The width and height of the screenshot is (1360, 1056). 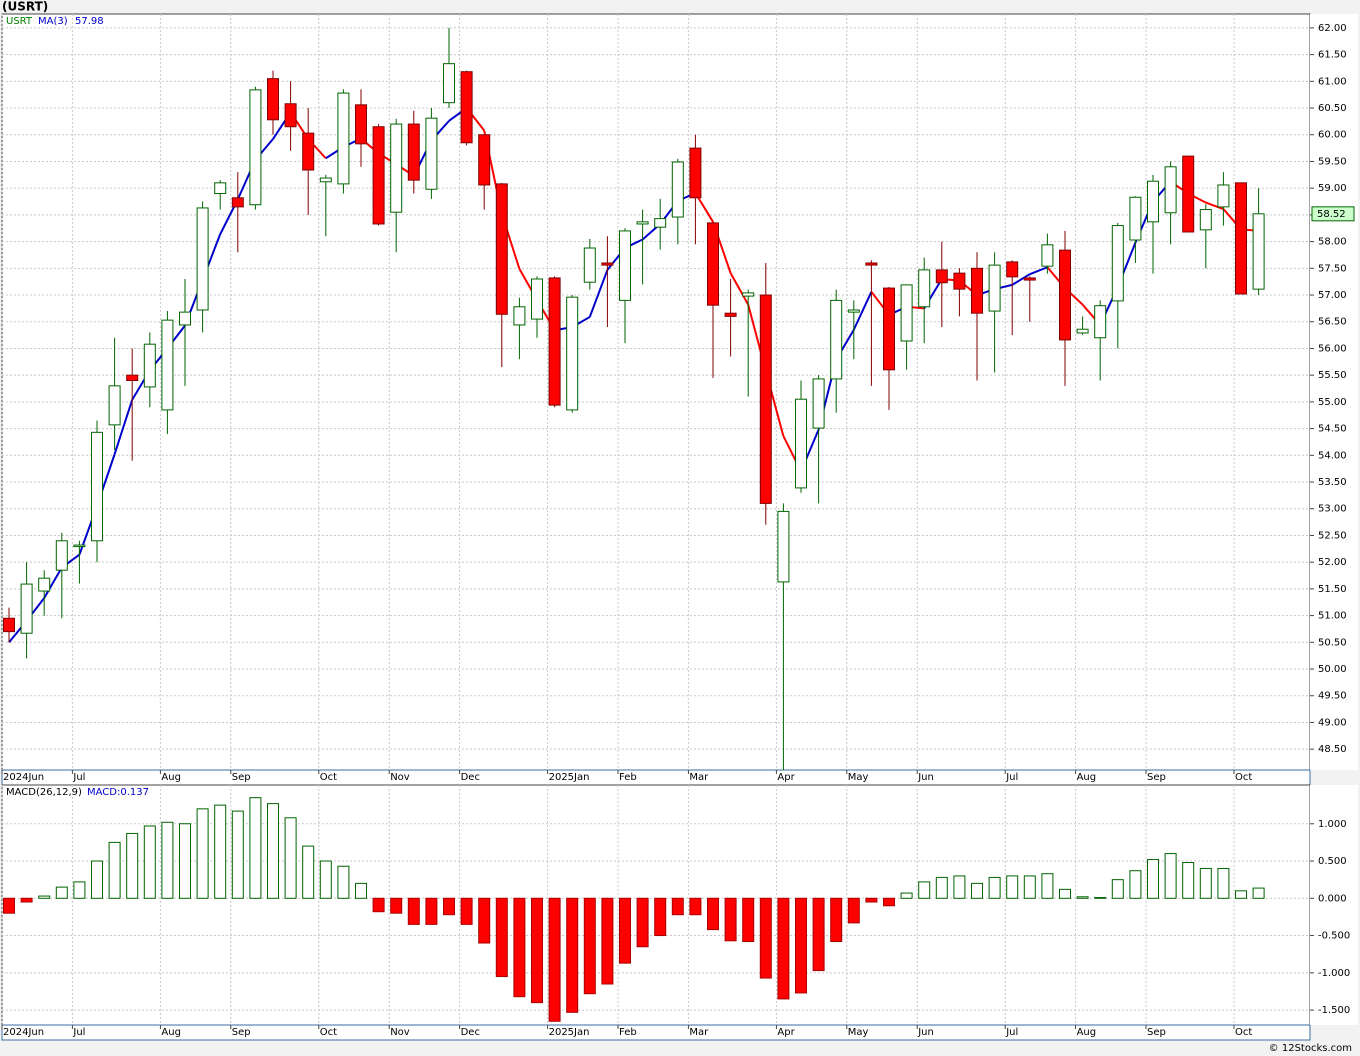 What do you see at coordinates (19, 21) in the screenshot?
I see `legend-symbol: USRT` at bounding box center [19, 21].